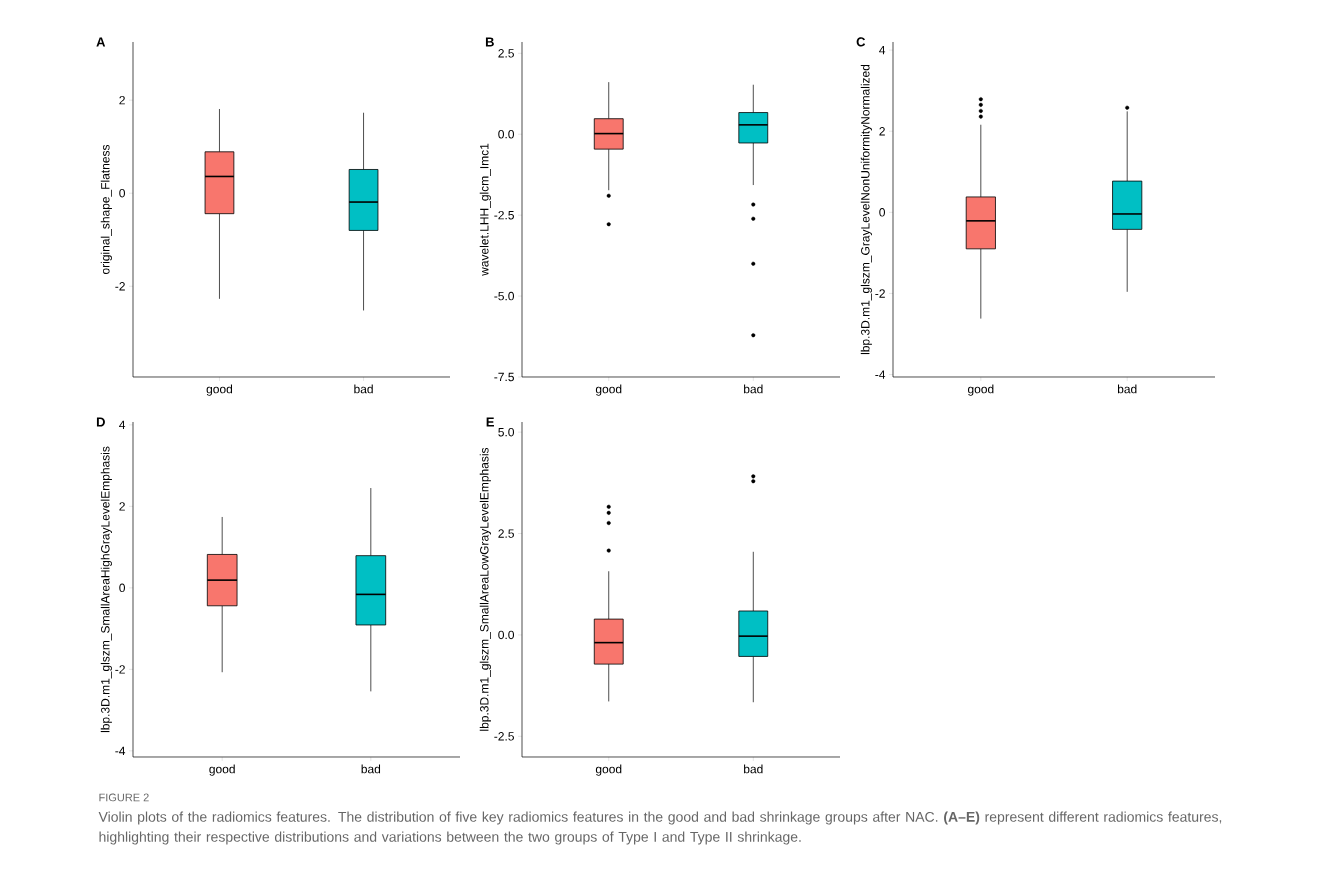  Describe the element at coordinates (489, 42) in the screenshot. I see `chart-title: B` at that location.